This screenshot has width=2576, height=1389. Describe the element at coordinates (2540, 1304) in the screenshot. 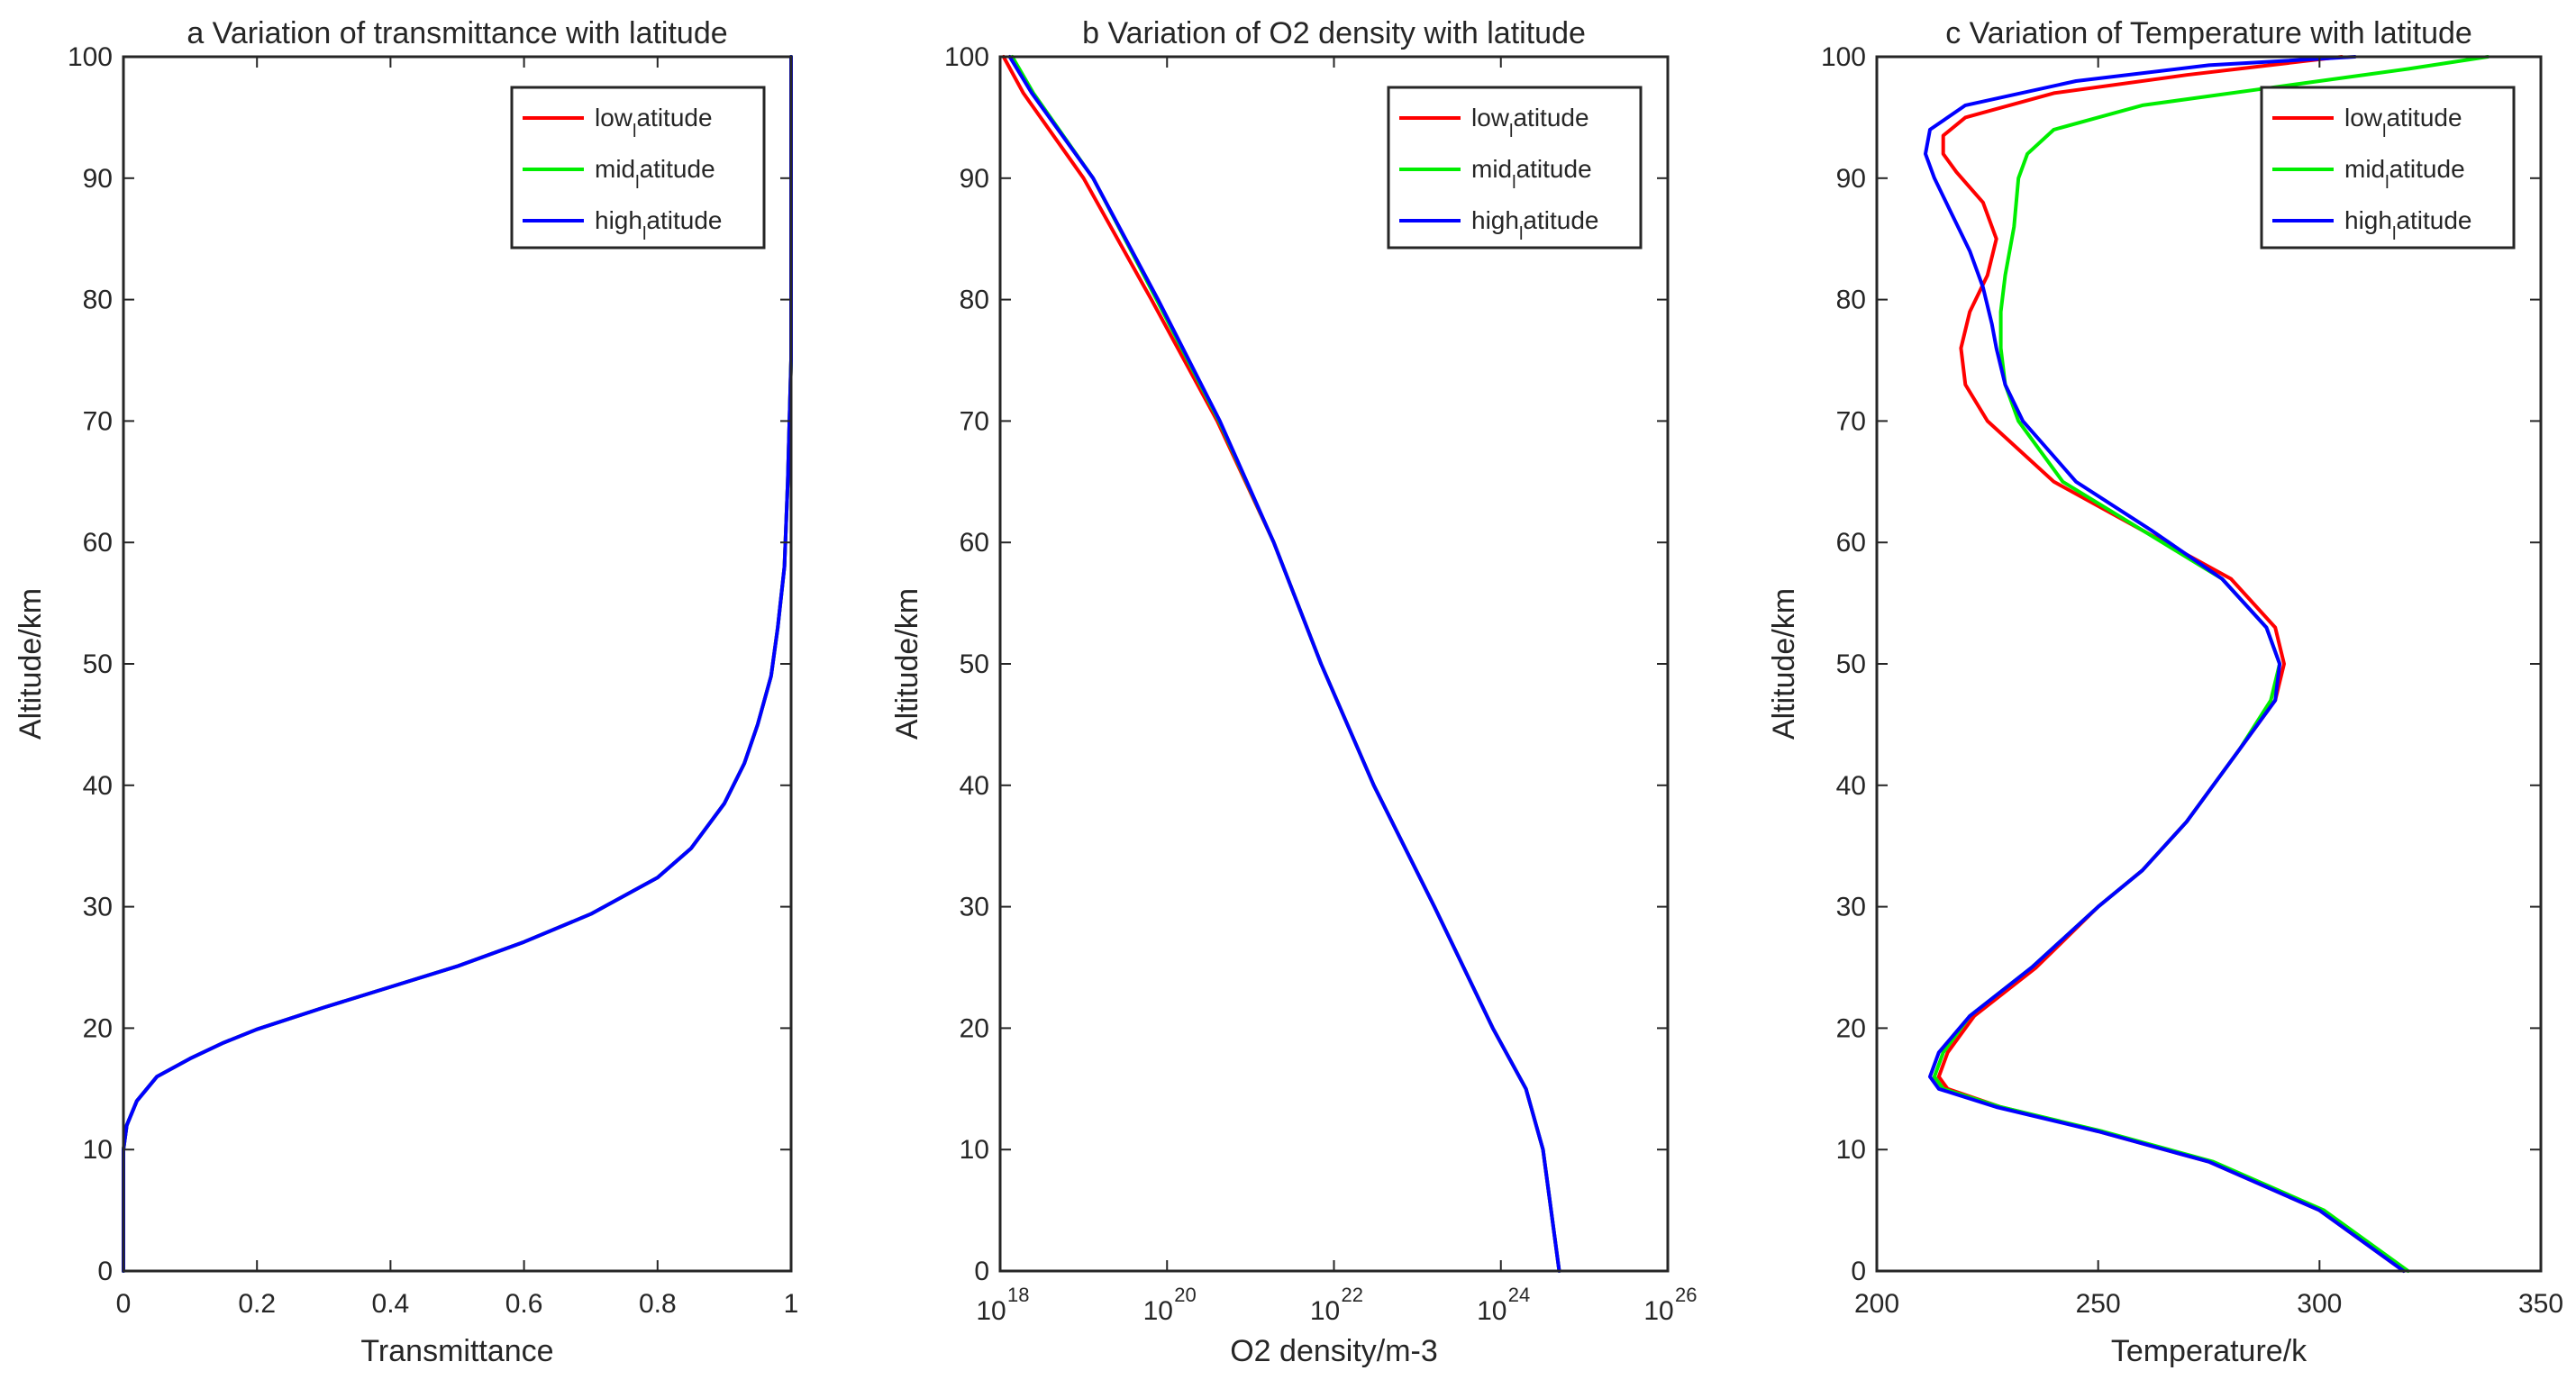

I see `x-tick-label: 350` at that location.